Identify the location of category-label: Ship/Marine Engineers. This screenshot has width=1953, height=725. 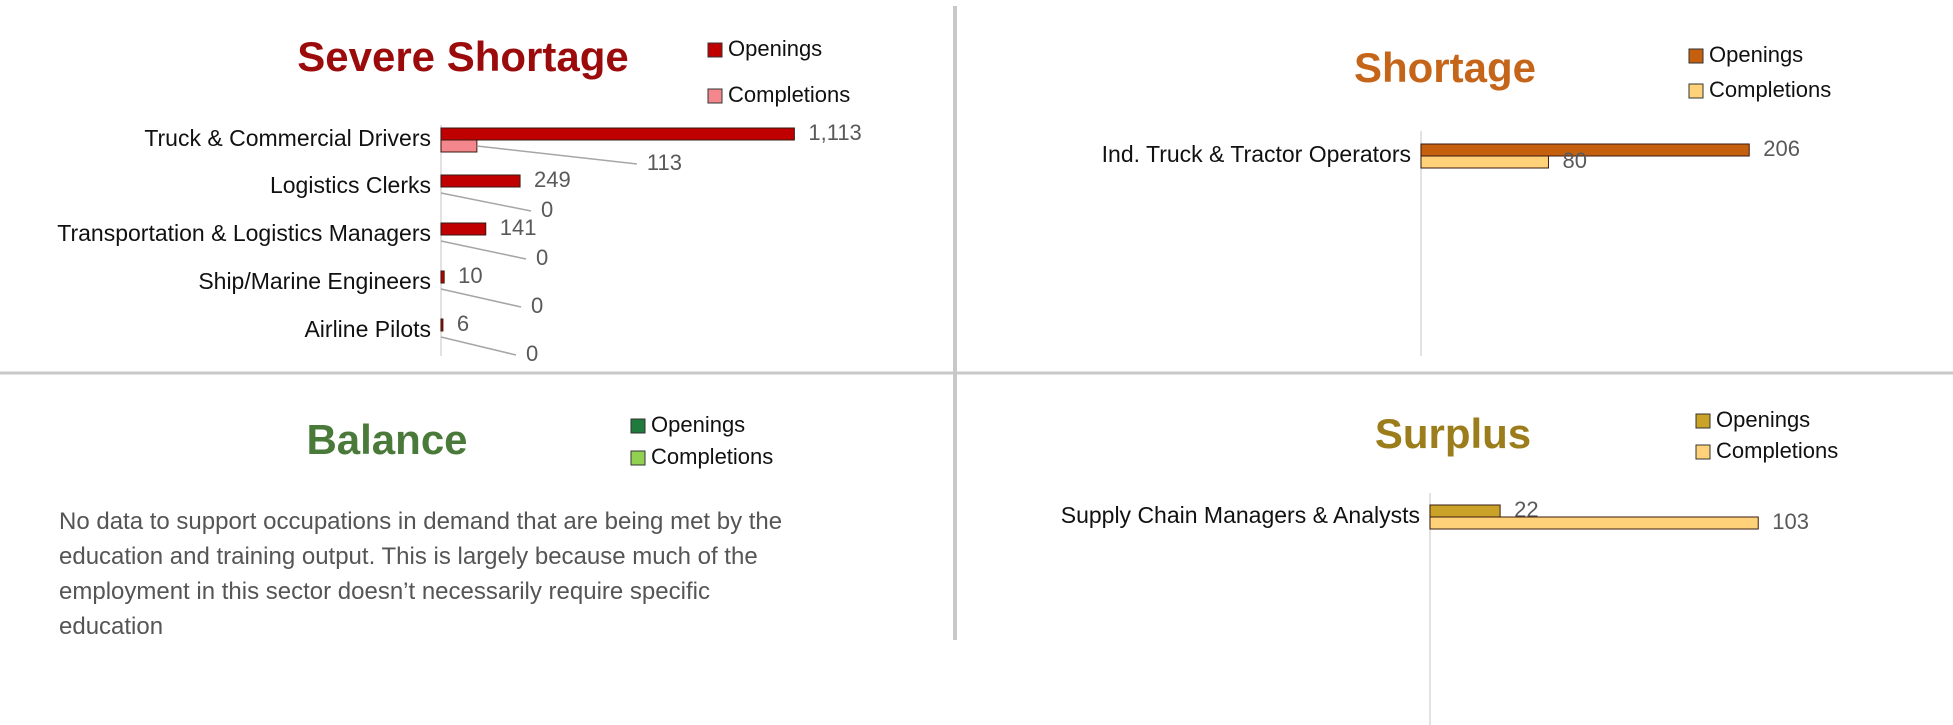
(314, 281).